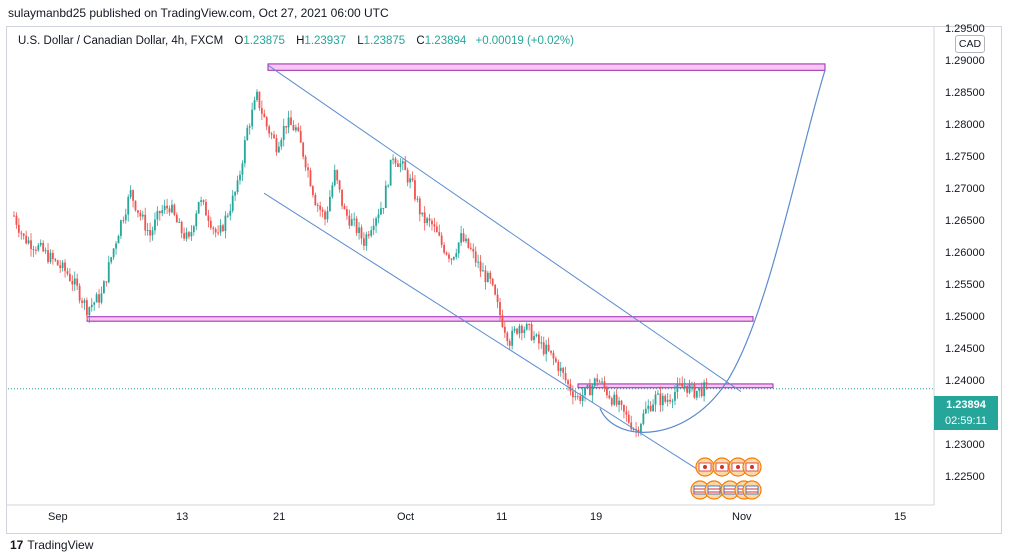 This screenshot has width=1010, height=554. What do you see at coordinates (730, 490) in the screenshot?
I see `us-event-icon-flag` at bounding box center [730, 490].